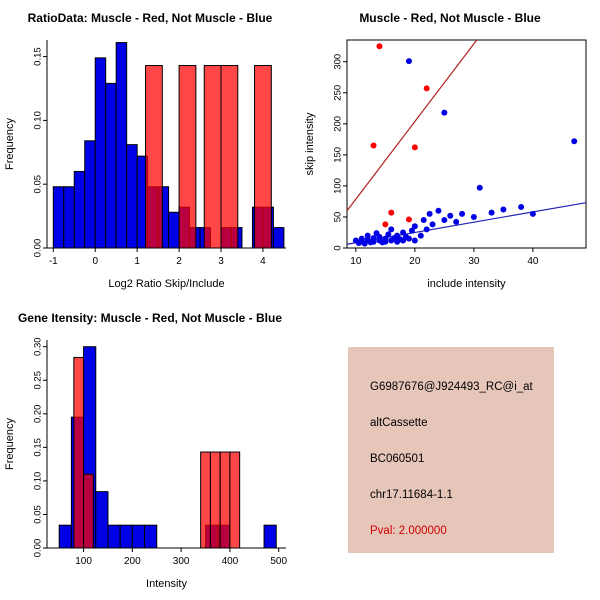  Describe the element at coordinates (450, 18) in the screenshot. I see `intensity-scatter-title: Muscle - Red, Not Muscle - Blue` at that location.